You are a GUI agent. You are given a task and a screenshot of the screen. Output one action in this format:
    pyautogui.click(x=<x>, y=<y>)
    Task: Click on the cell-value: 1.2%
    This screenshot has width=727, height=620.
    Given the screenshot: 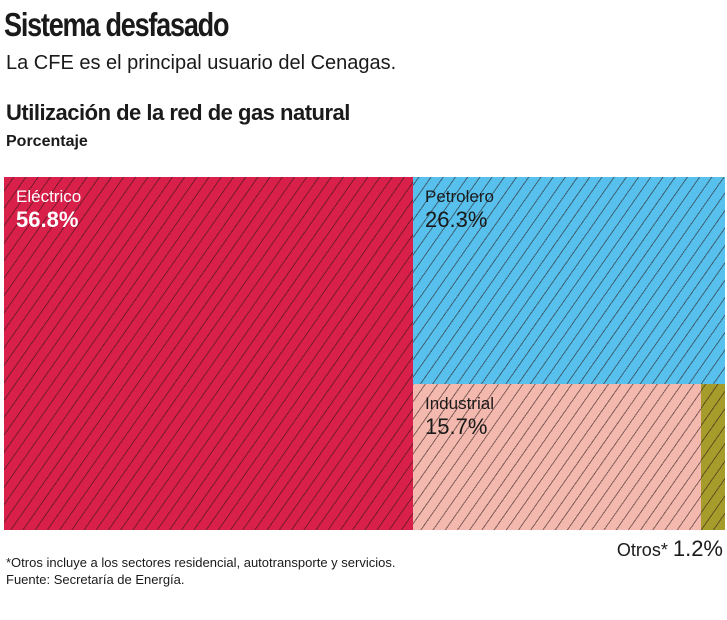 What is the action you would take?
    pyautogui.click(x=697, y=548)
    